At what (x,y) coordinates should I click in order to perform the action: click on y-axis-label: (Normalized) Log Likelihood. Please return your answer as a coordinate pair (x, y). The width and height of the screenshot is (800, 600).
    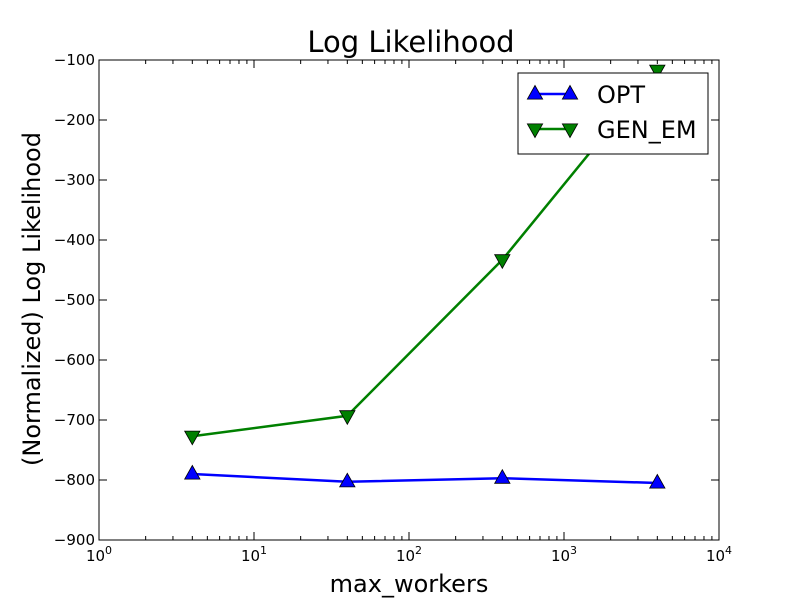
    Looking at the image, I should click on (32, 299).